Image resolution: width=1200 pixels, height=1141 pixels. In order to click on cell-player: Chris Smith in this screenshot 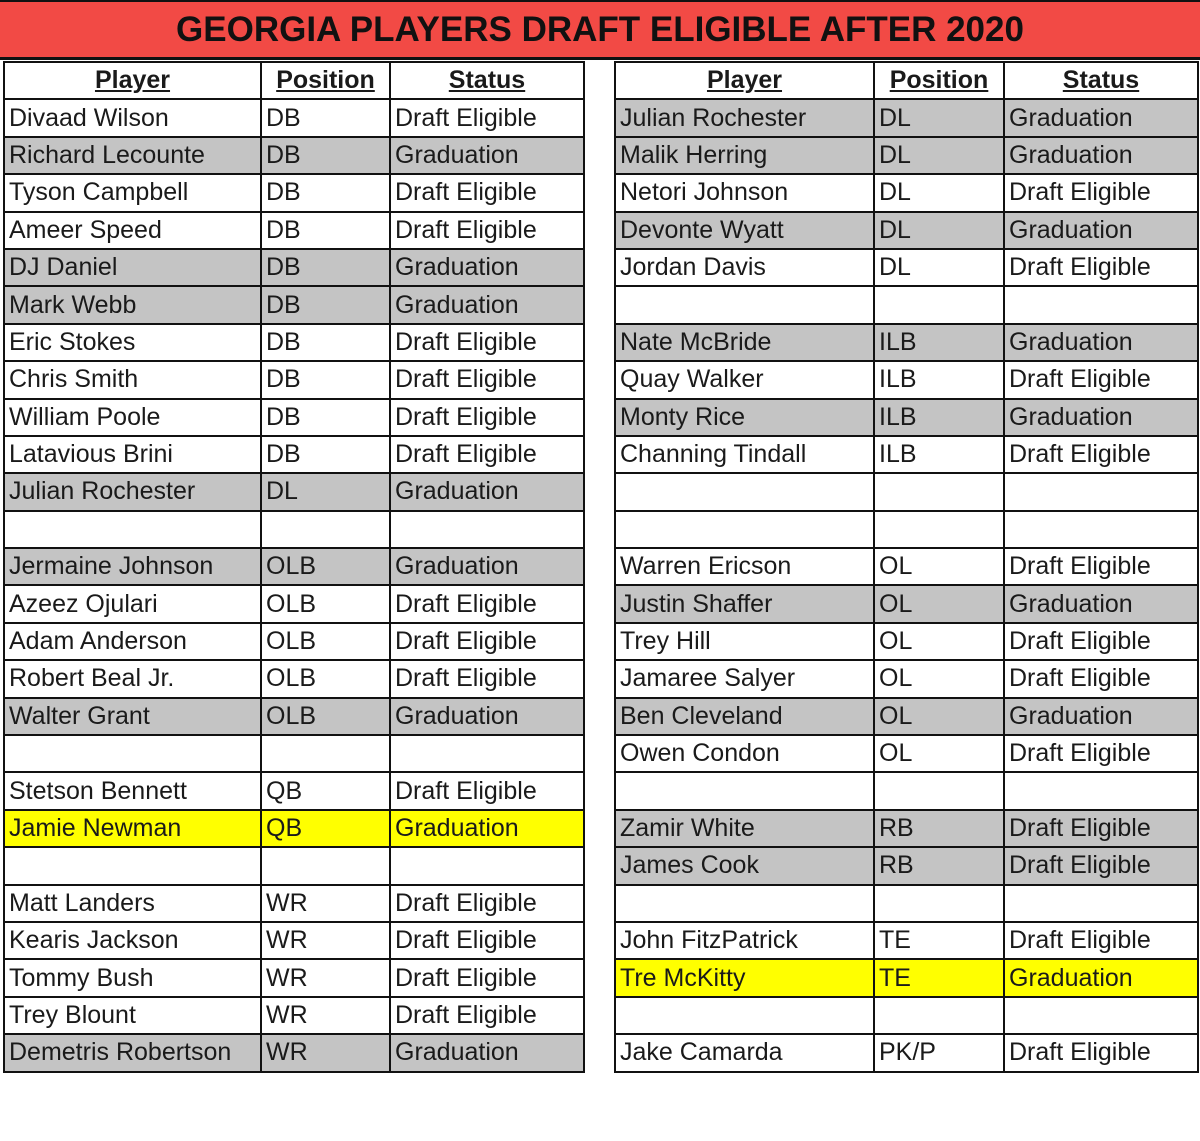, I will do `click(132, 380)`.